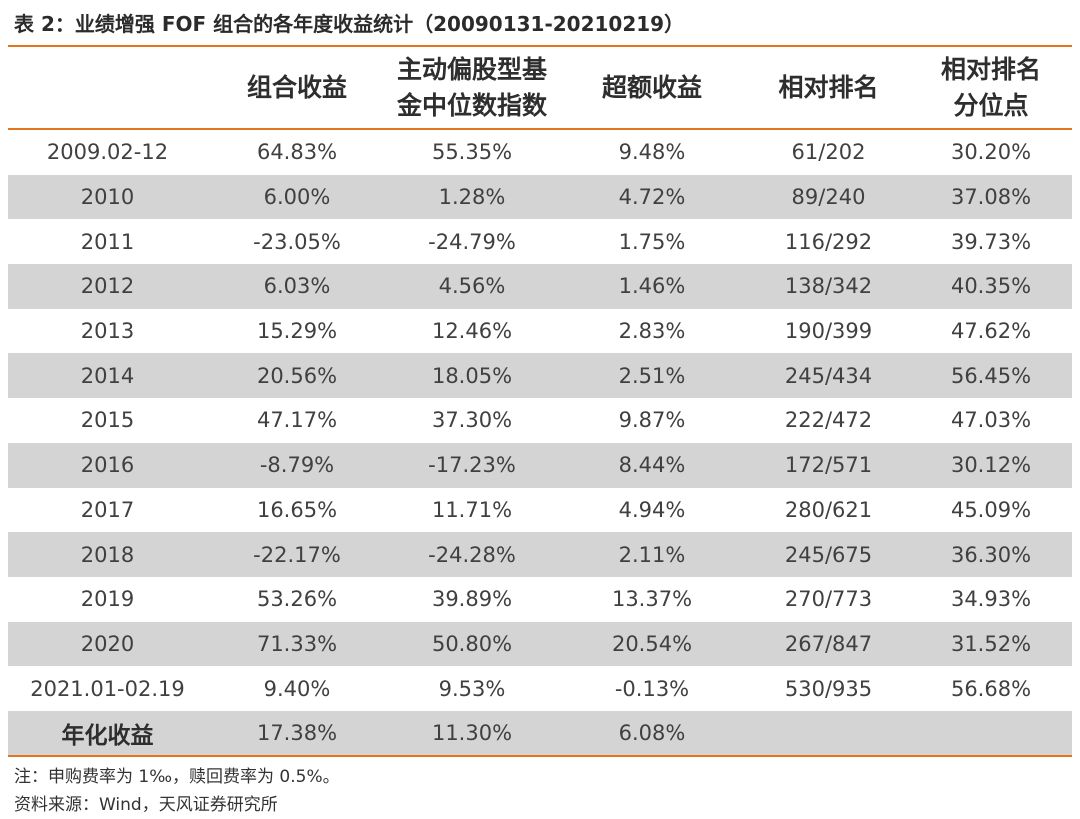 This screenshot has height=819, width=1080. I want to click on cell-relative-rank: 138/342, so click(828, 286).